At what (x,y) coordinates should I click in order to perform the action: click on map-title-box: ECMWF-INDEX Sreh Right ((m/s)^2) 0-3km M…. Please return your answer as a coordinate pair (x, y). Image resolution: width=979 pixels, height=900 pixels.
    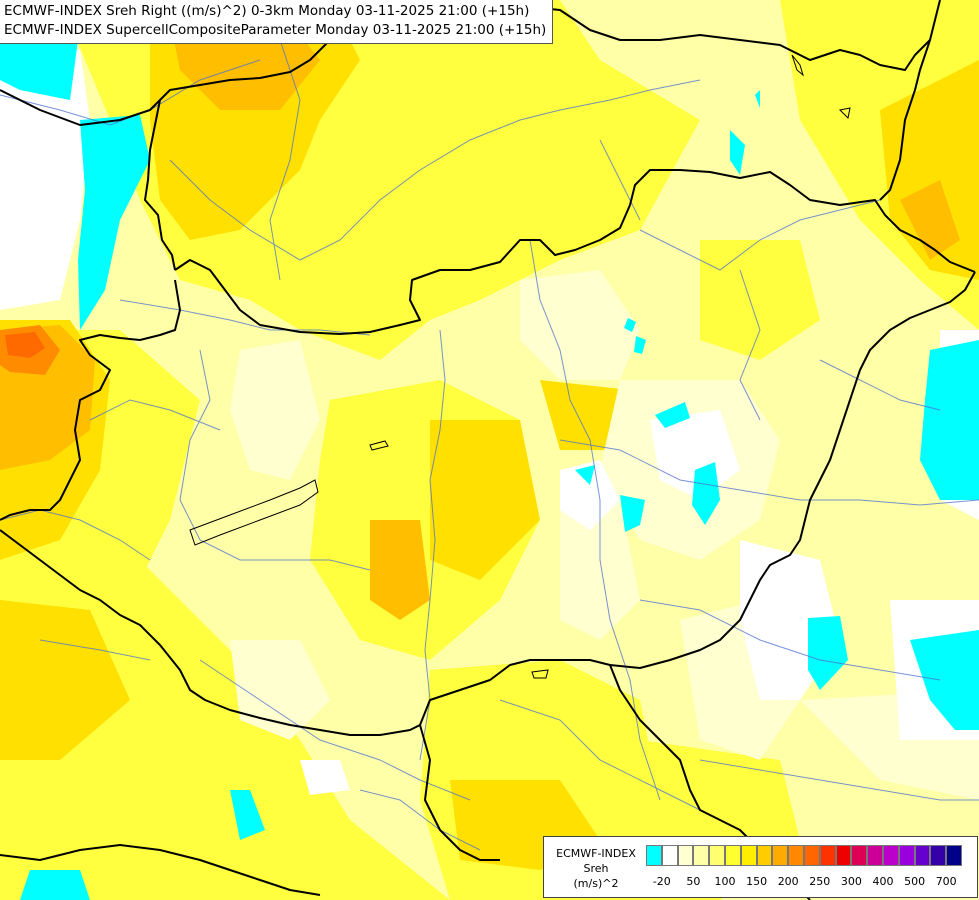
    Looking at the image, I should click on (277, 22).